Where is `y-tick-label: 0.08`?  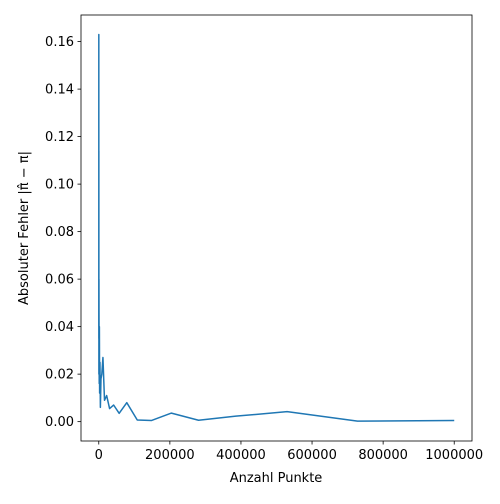
y-tick-label: 0.08 is located at coordinates (59, 232).